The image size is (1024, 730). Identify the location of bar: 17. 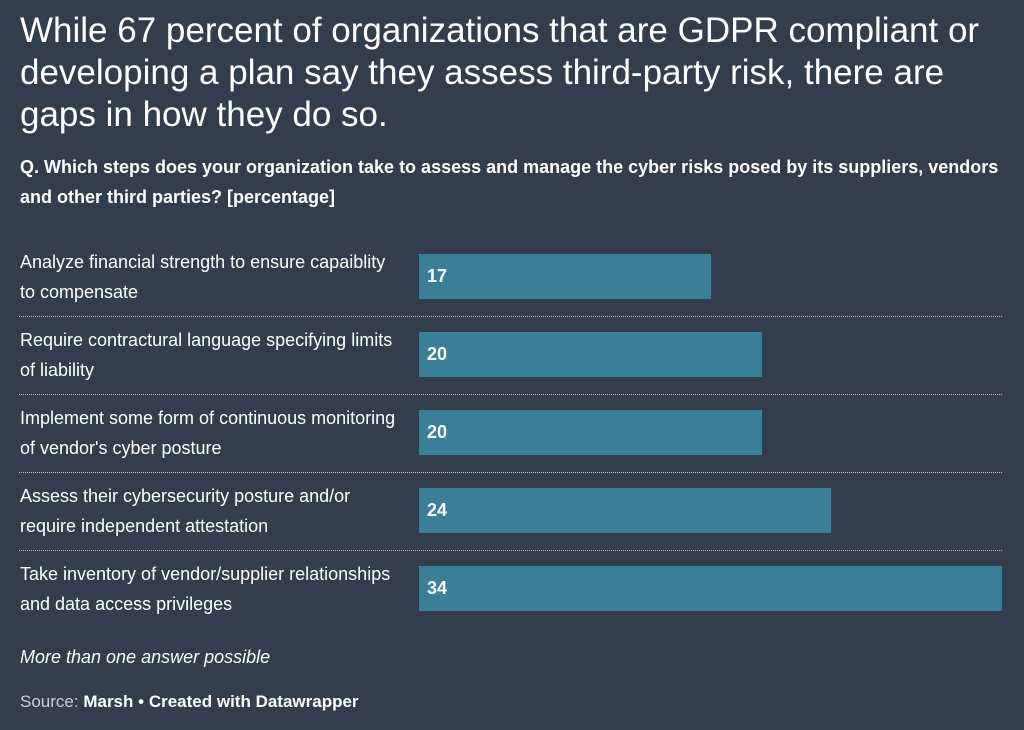
(565, 276).